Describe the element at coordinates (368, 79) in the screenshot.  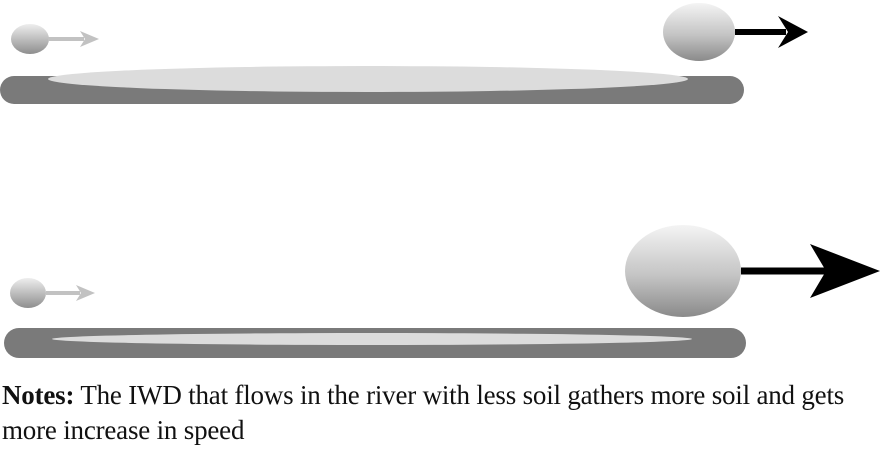
I see `soil-layer-top` at that location.